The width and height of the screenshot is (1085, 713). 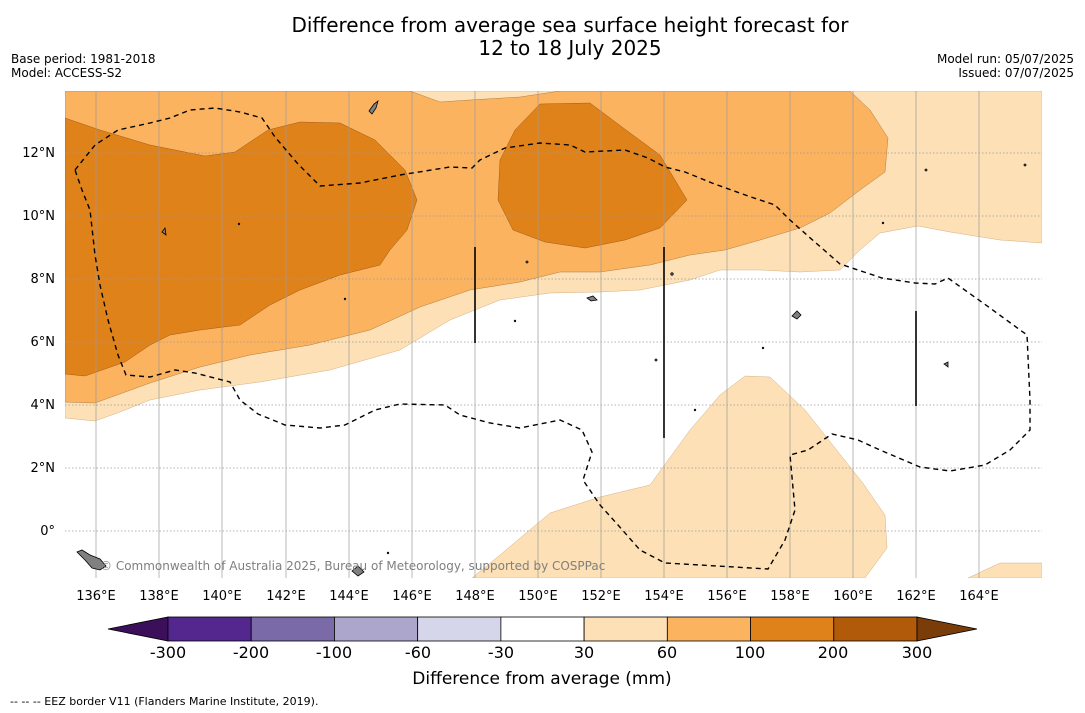 What do you see at coordinates (43, 342) in the screenshot?
I see `lat-label: 6°N` at bounding box center [43, 342].